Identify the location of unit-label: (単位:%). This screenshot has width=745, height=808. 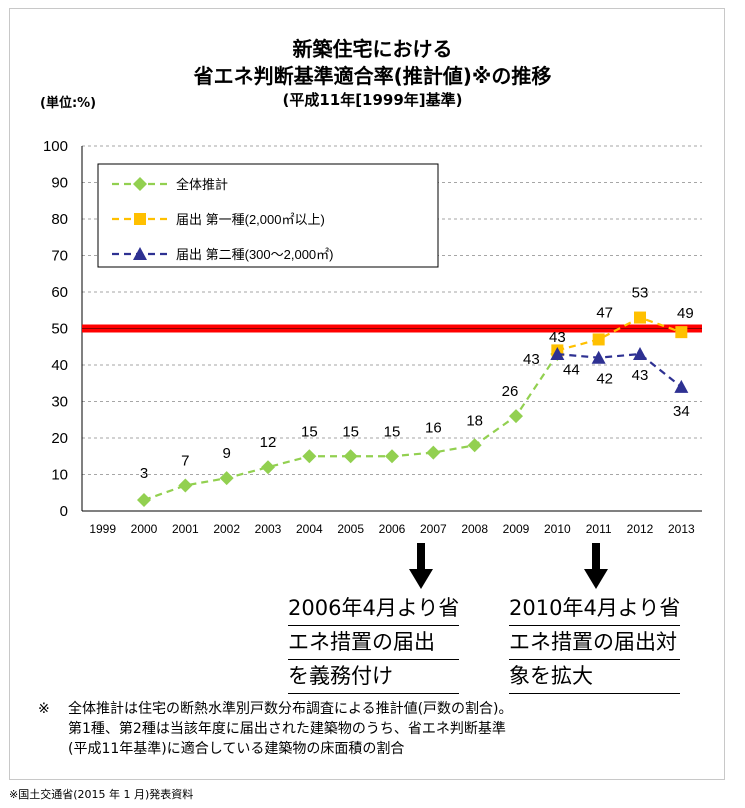
(68, 103).